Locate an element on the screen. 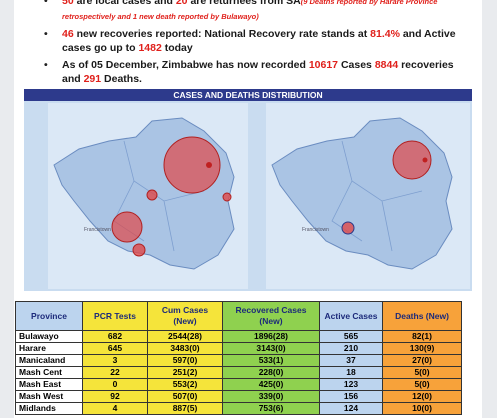 The width and height of the screenshot is (497, 418). table-row: Mash Cent 22 251(2) 228(0) 18 5(0) is located at coordinates (238, 372).